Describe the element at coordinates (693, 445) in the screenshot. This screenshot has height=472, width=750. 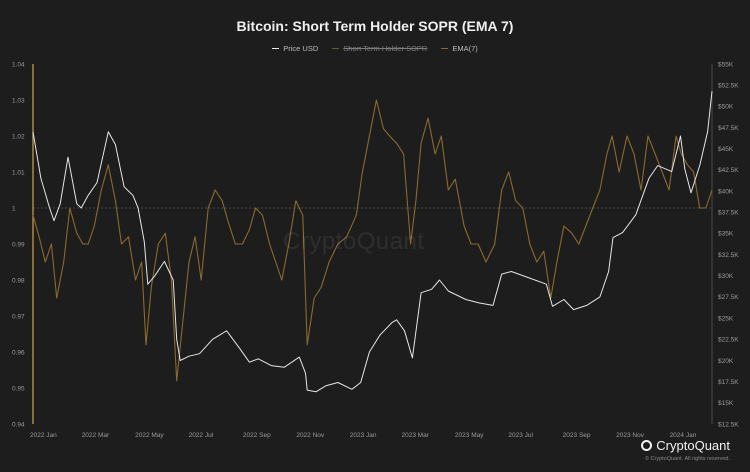
I see `brand-name: CryptoQuant` at that location.